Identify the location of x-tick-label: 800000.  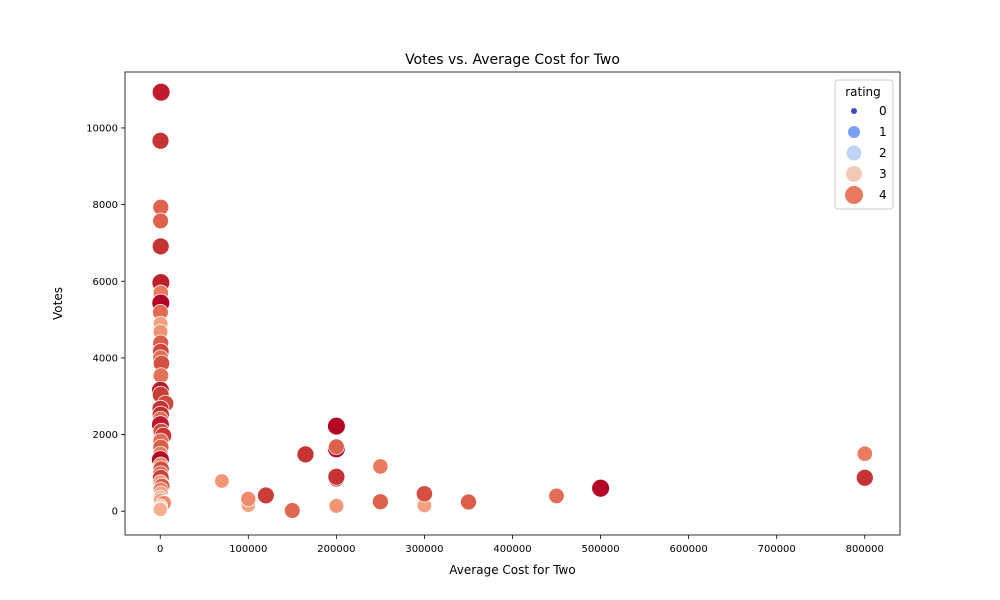
(865, 549).